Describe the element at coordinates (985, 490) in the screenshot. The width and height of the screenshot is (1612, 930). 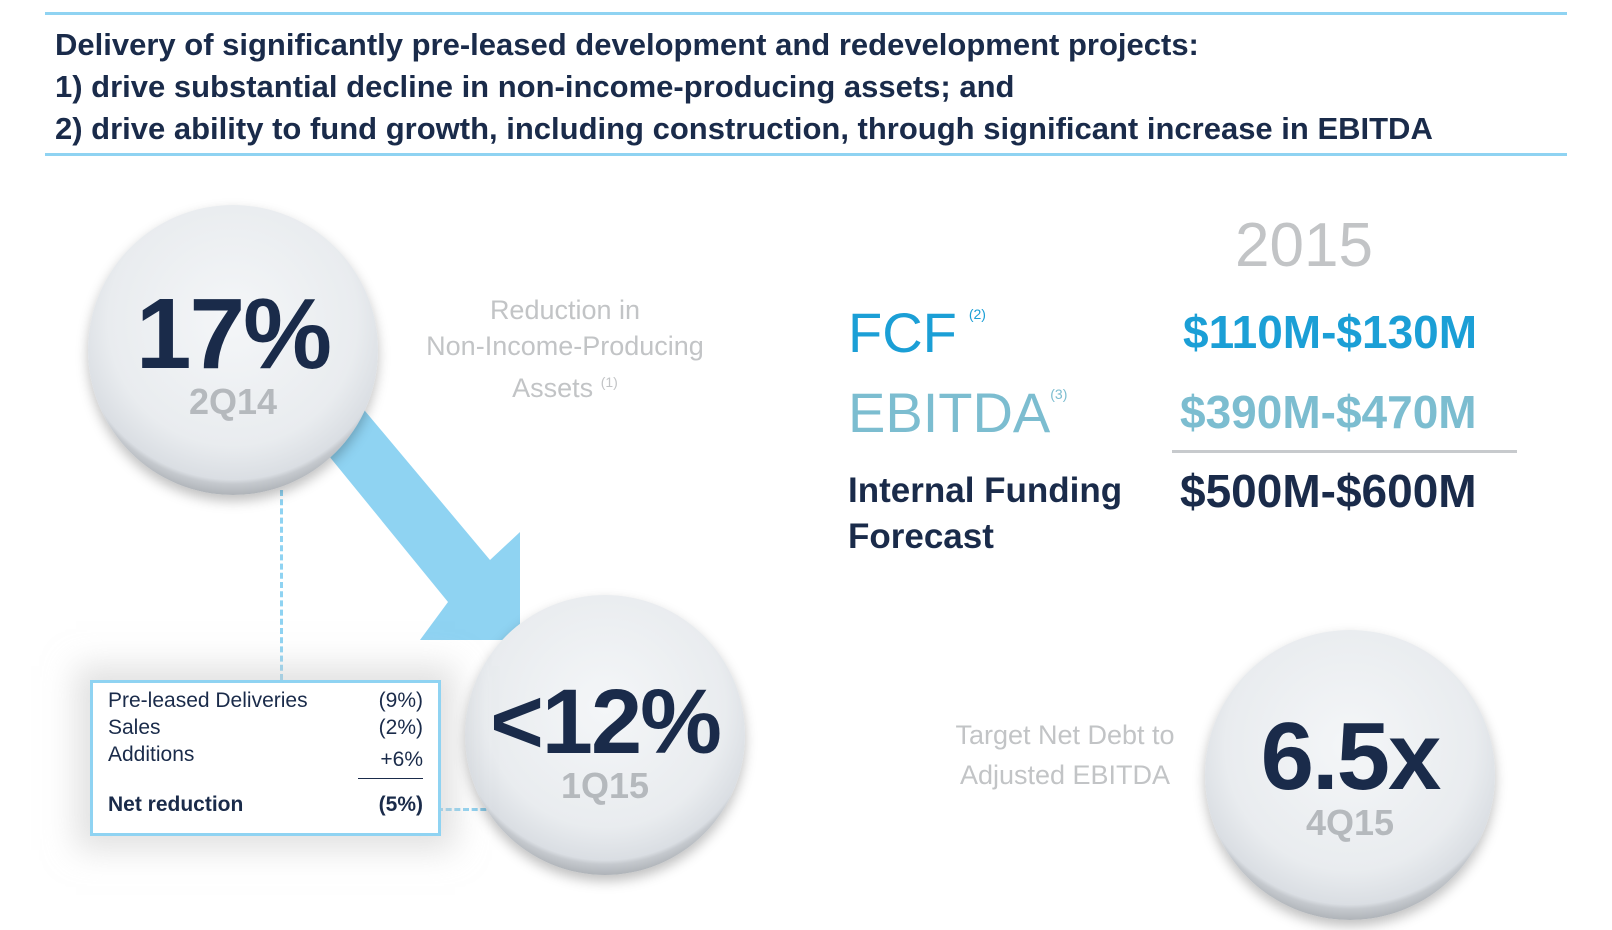
I see `internal-funding-line-1: Internal Funding` at that location.